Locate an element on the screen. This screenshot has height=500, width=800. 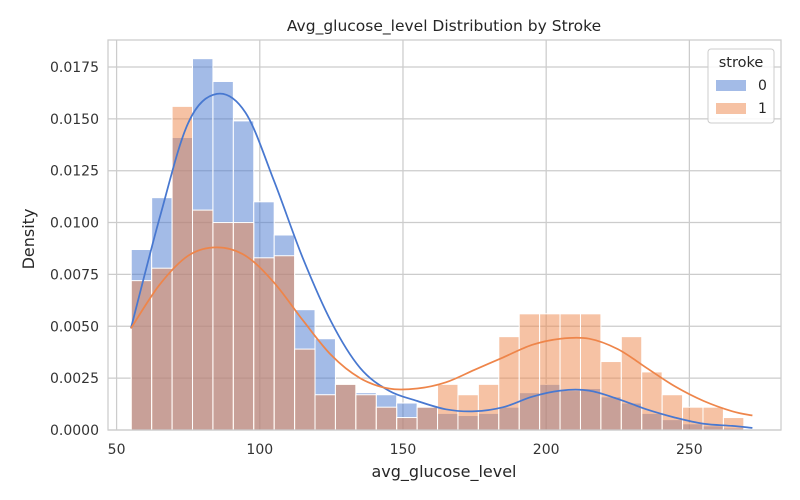
x-tick-labels: 50 100 150 200 250 is located at coordinates (405, 450).